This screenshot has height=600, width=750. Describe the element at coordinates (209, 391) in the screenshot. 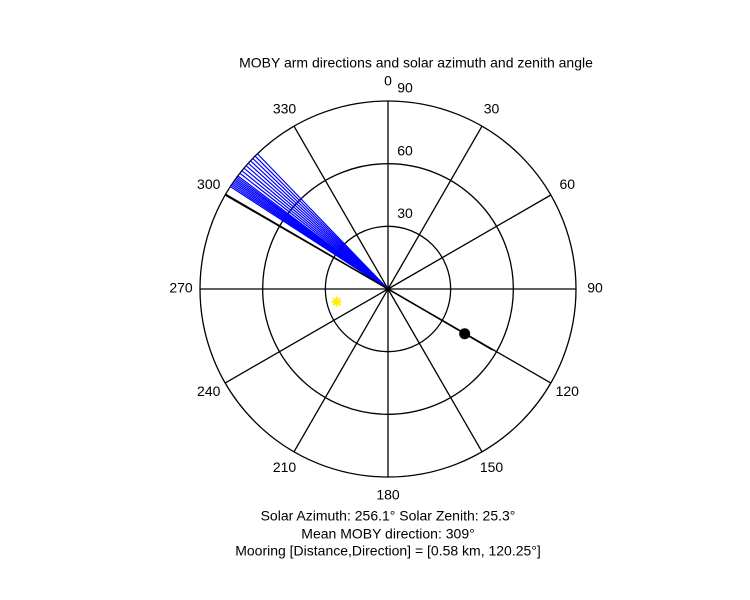

I see `theta-tick-label: 240` at that location.